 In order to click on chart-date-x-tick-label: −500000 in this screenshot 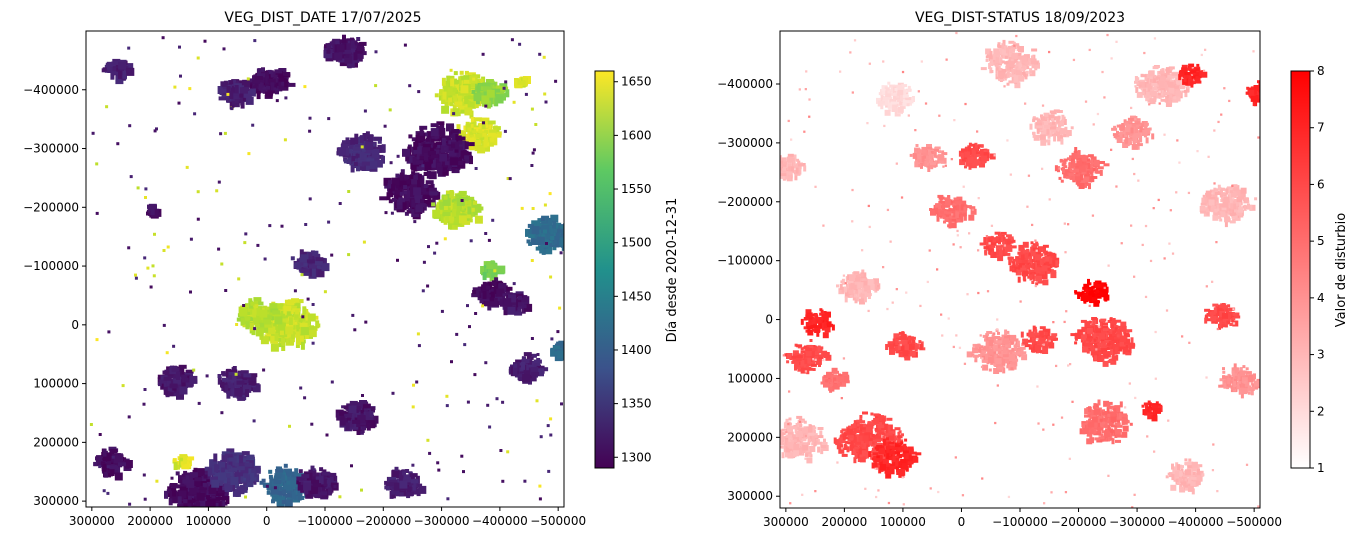, I will do `click(558, 521)`.